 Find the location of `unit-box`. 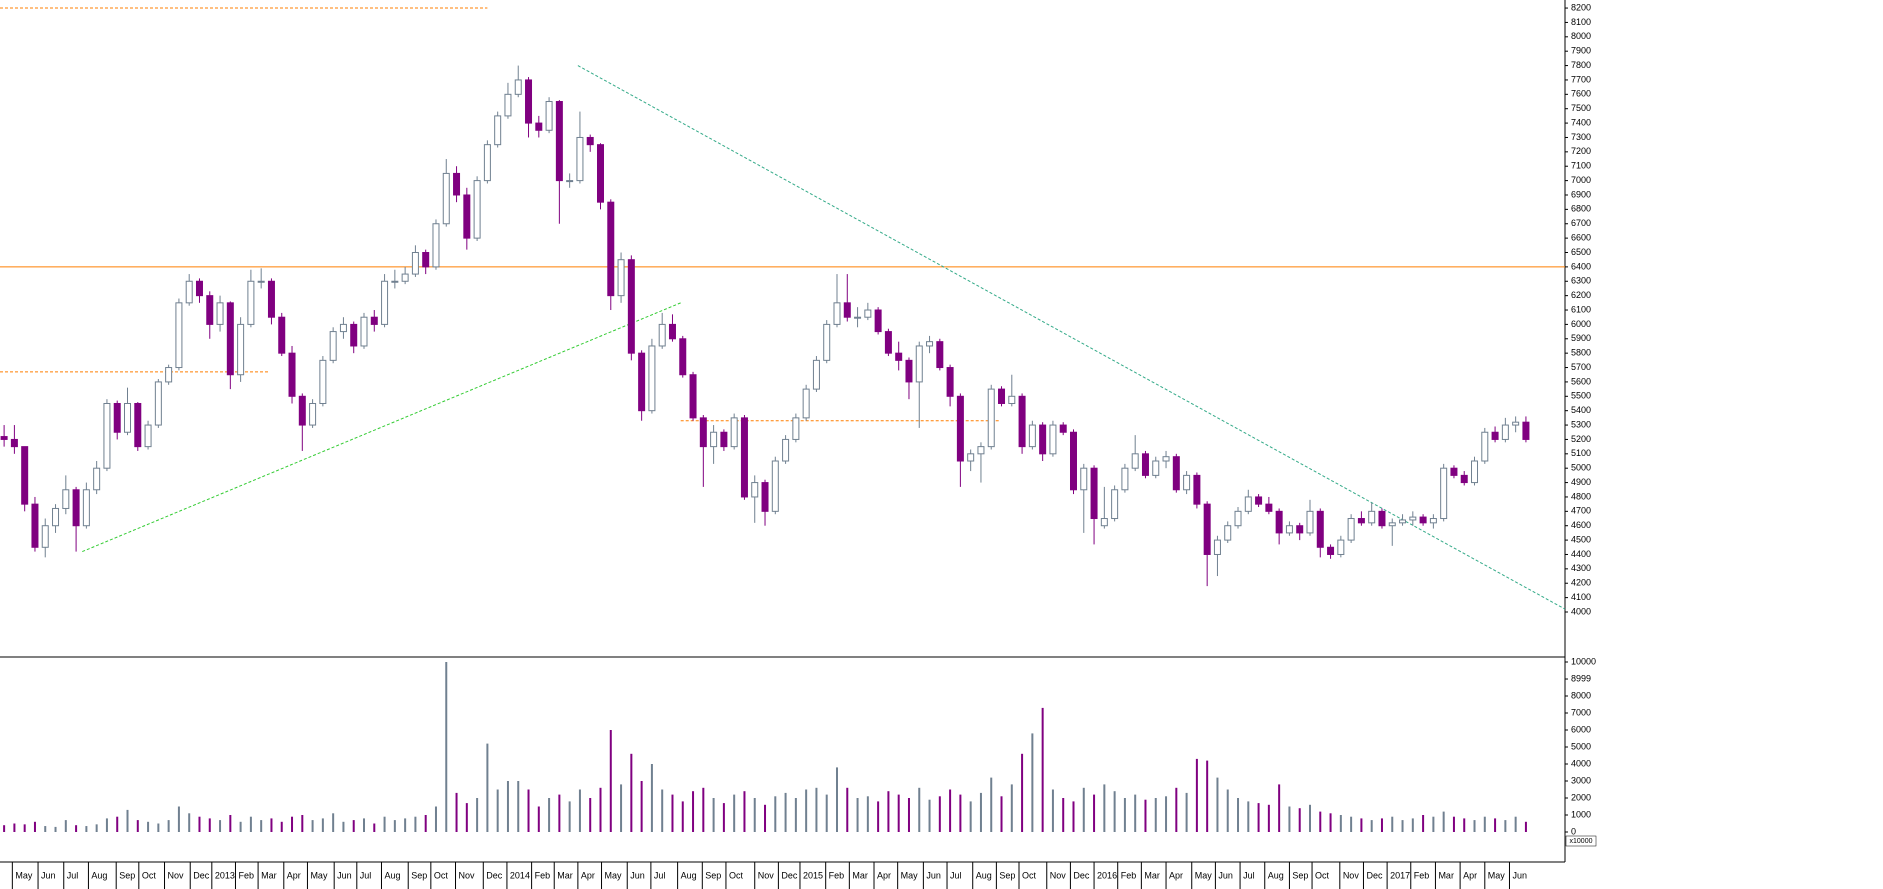

unit-box is located at coordinates (1581, 841).